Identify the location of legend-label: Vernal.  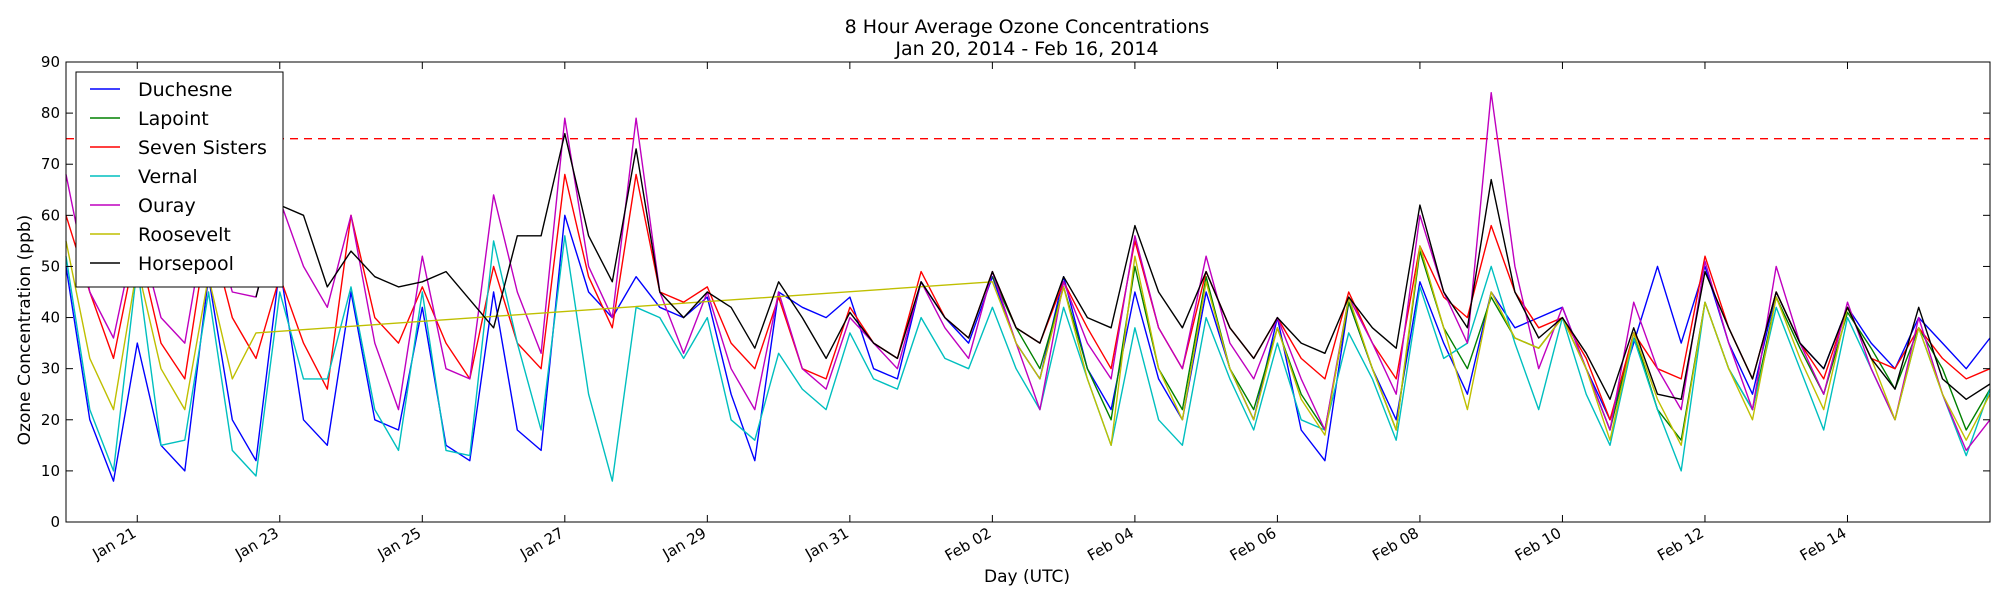
(168, 177).